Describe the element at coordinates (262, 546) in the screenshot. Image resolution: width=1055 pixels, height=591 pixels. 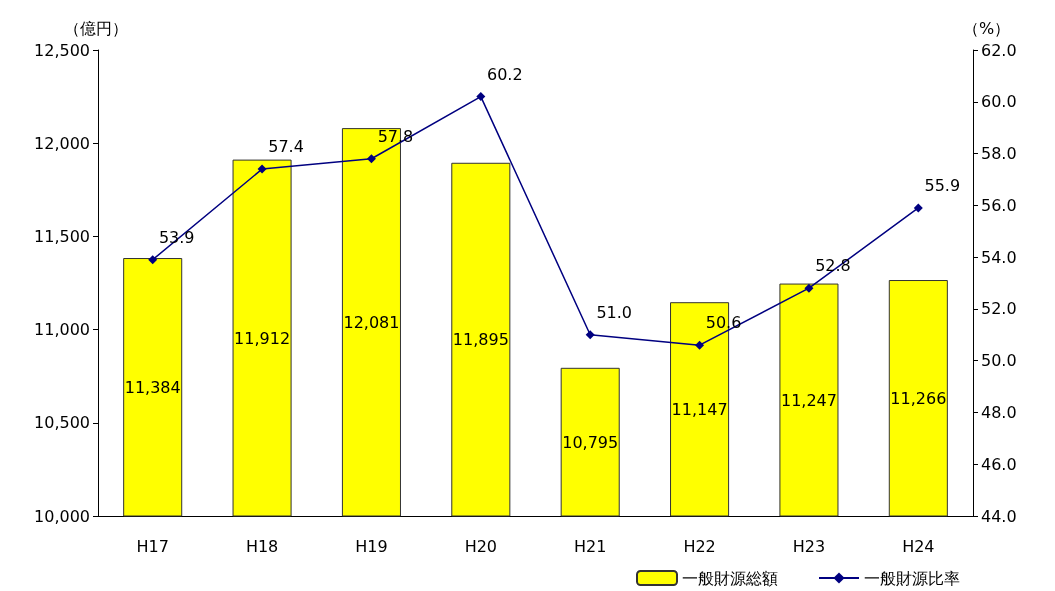
I see `x-tick-label: H18` at that location.